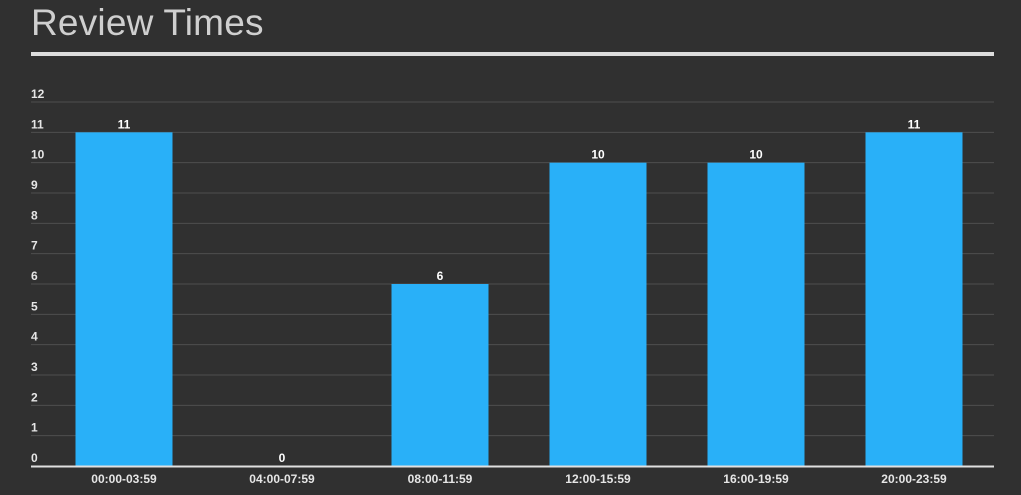  What do you see at coordinates (34, 306) in the screenshot?
I see `y-tick-label: 5` at bounding box center [34, 306].